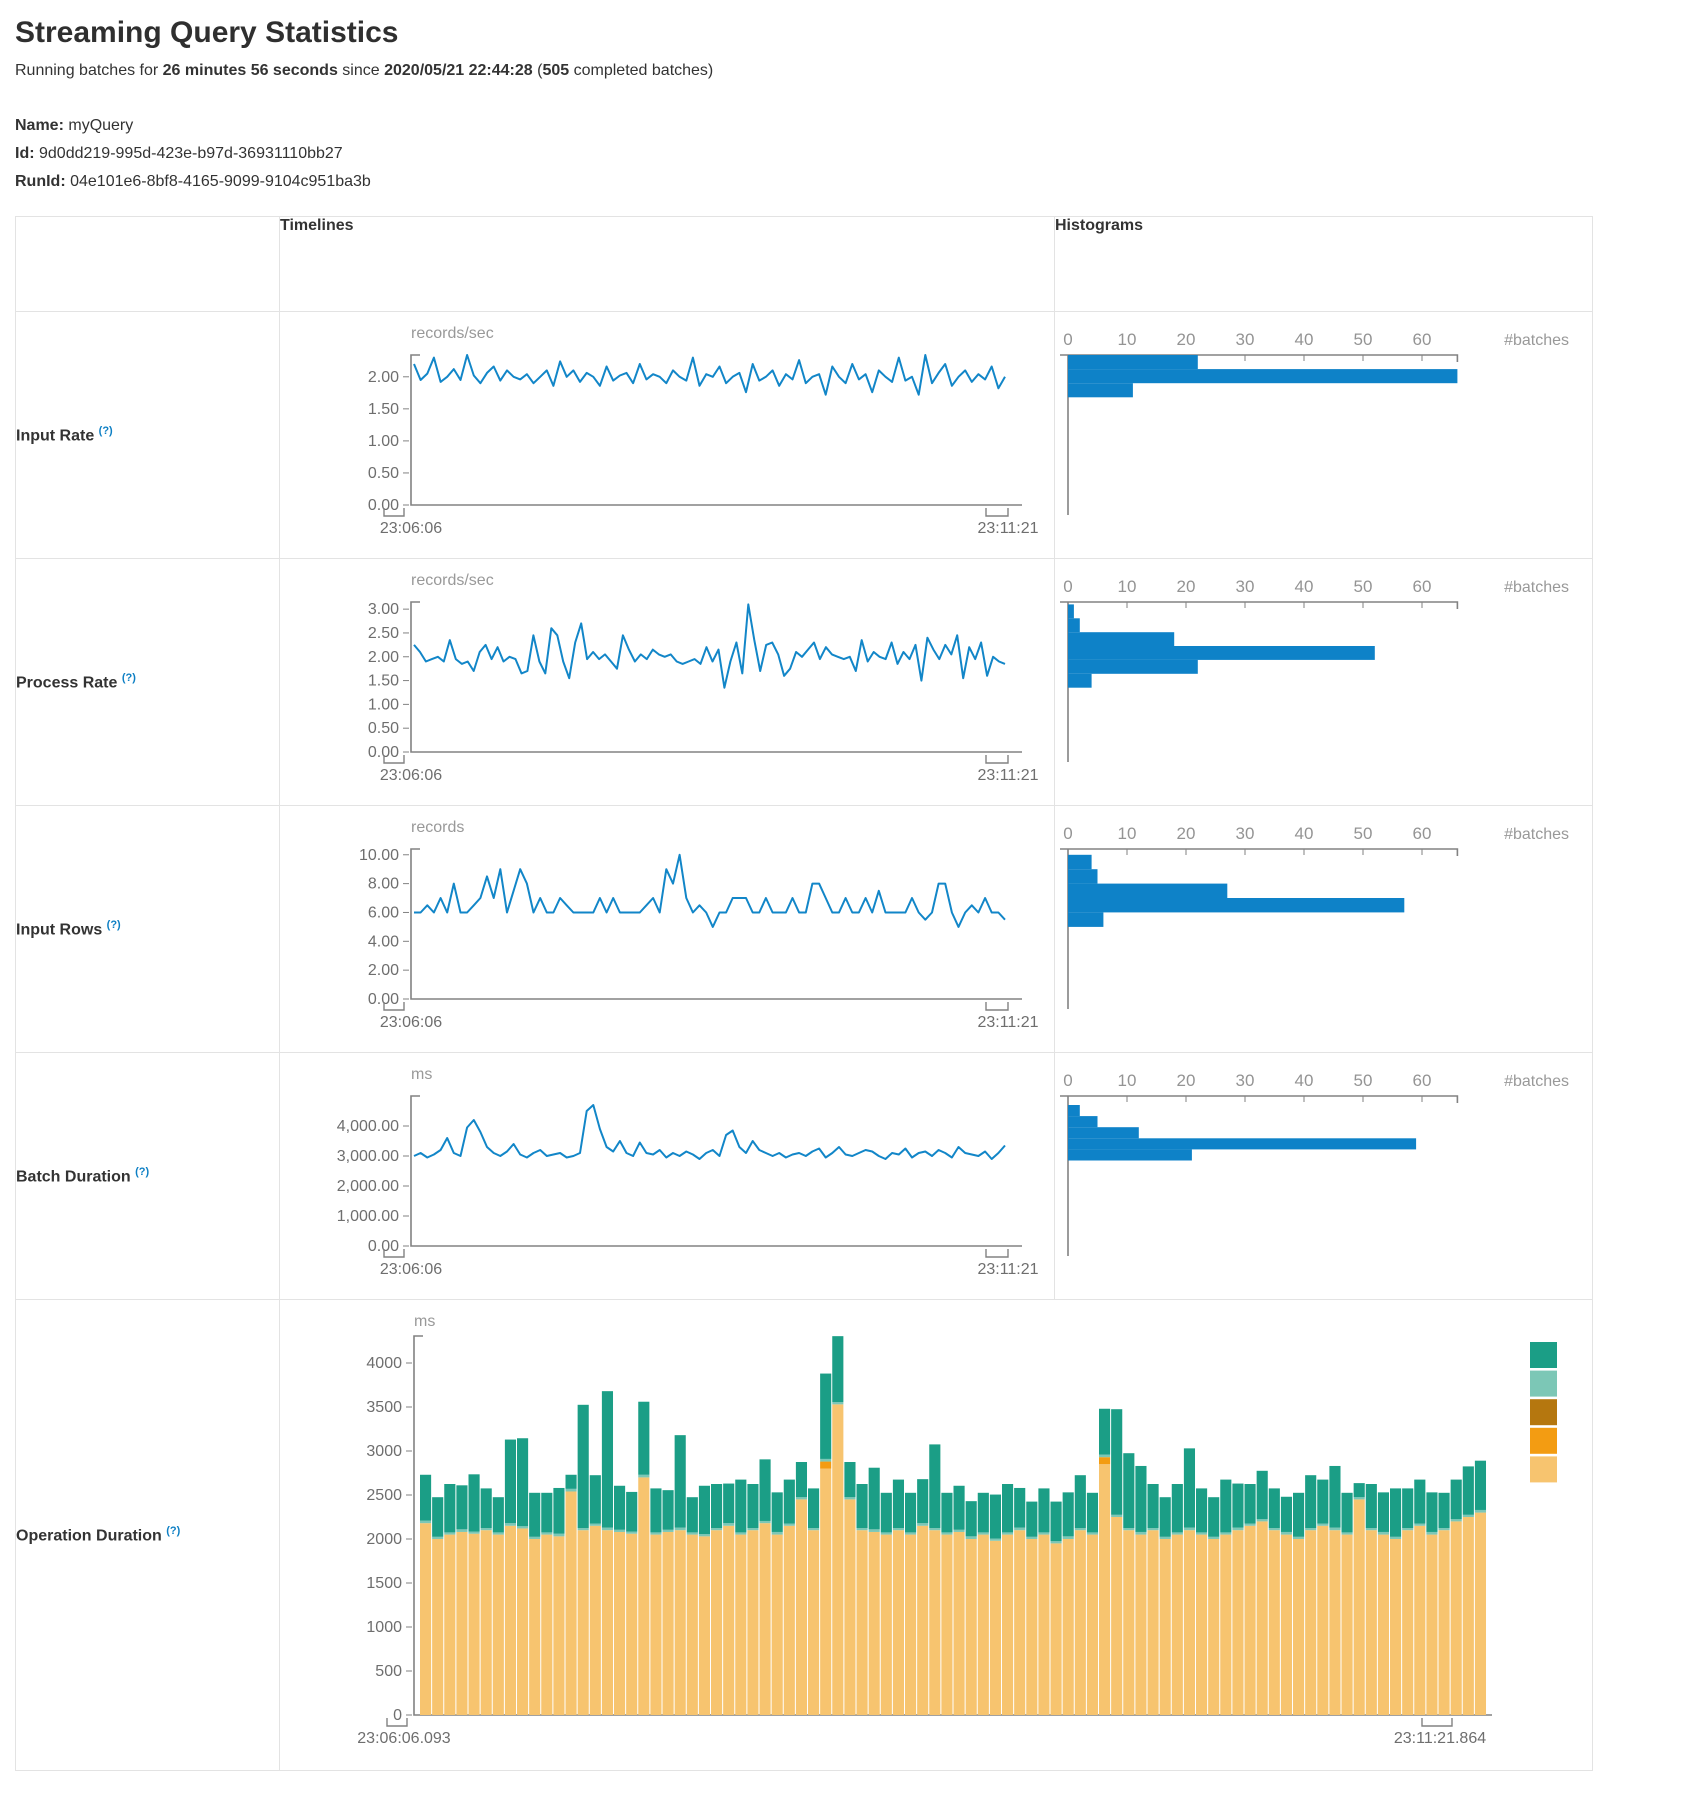 The height and width of the screenshot is (1820, 1693). Describe the element at coordinates (384, 1495) in the screenshot. I see `svg-text: 2500` at that location.